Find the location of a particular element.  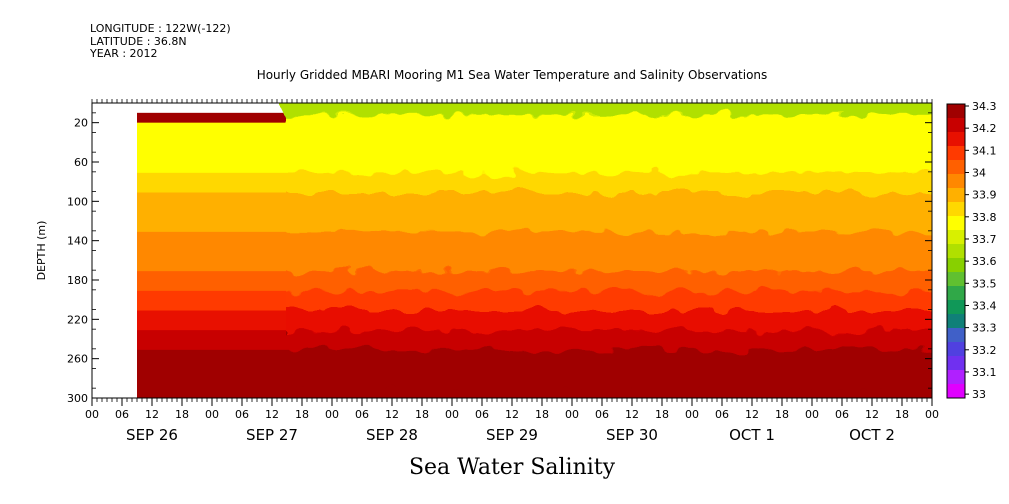

x-day-label: SEP 26 is located at coordinates (152, 435).